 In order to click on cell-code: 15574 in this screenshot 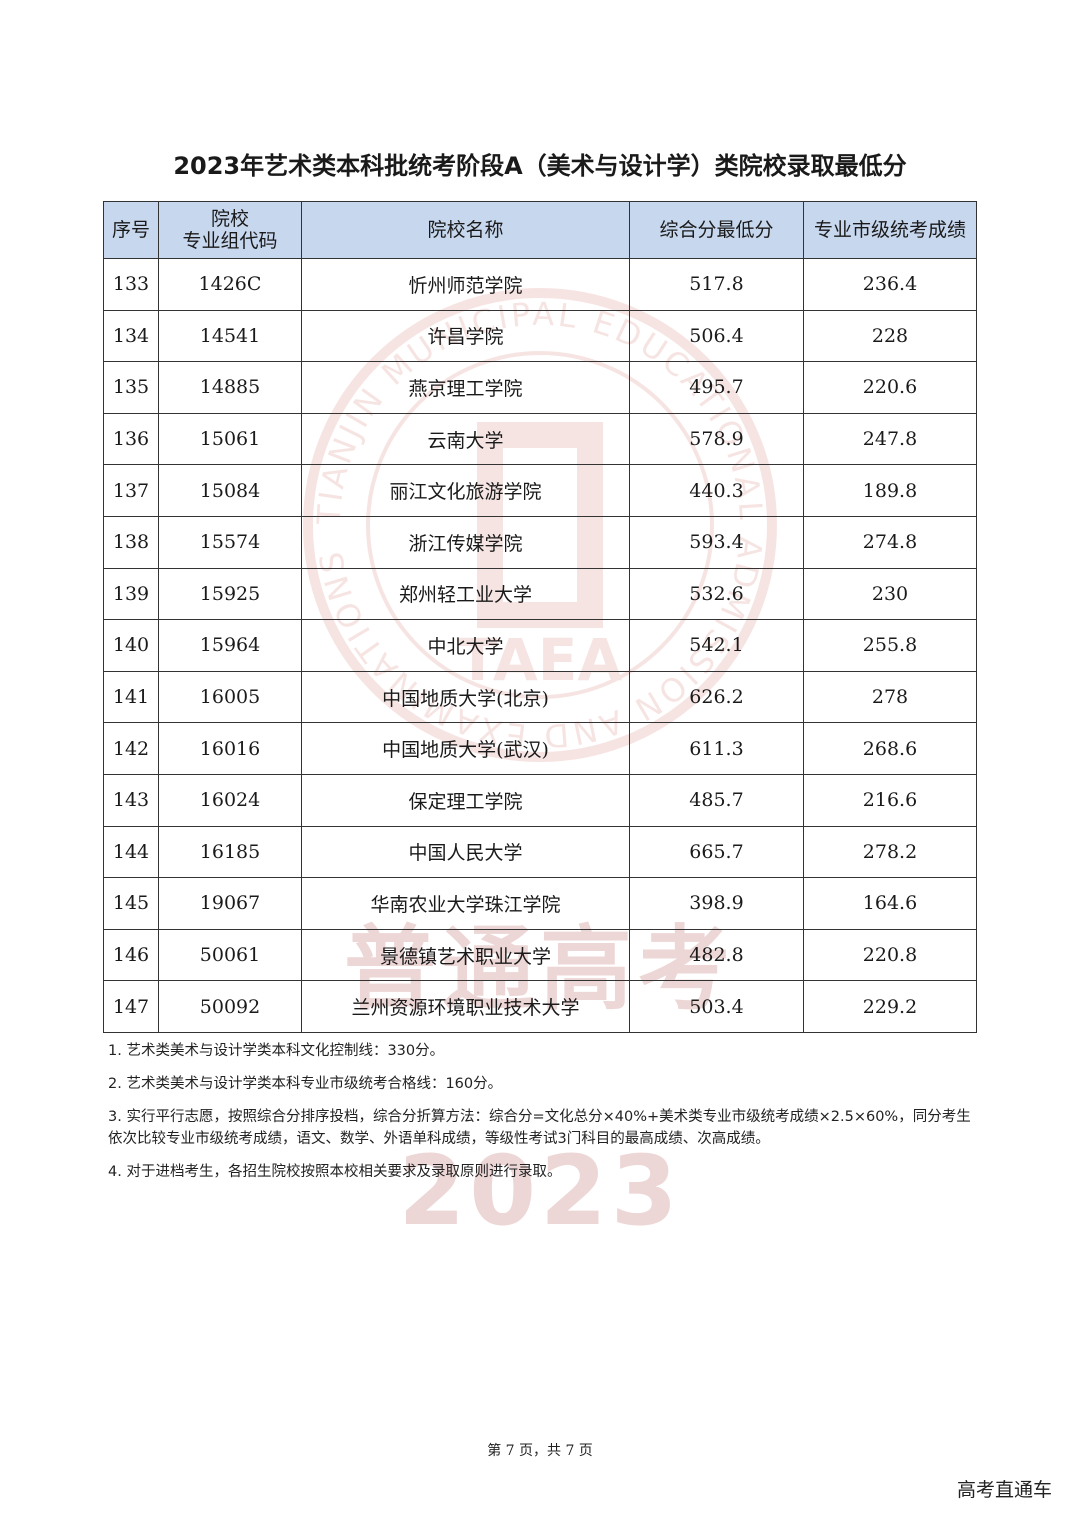, I will do `click(230, 542)`.